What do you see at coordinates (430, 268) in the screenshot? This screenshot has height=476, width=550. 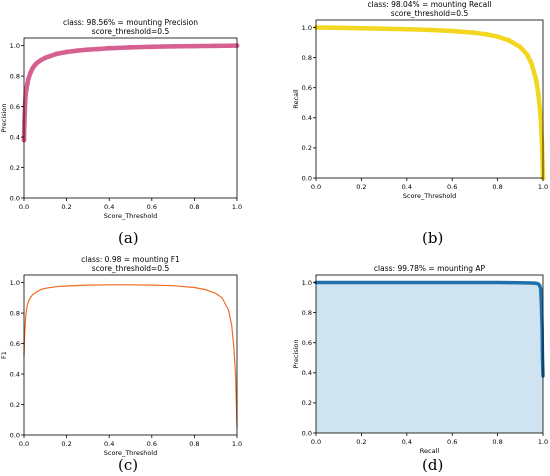 I see `chart-title-line: class: 99.78% = mounting AP` at bounding box center [430, 268].